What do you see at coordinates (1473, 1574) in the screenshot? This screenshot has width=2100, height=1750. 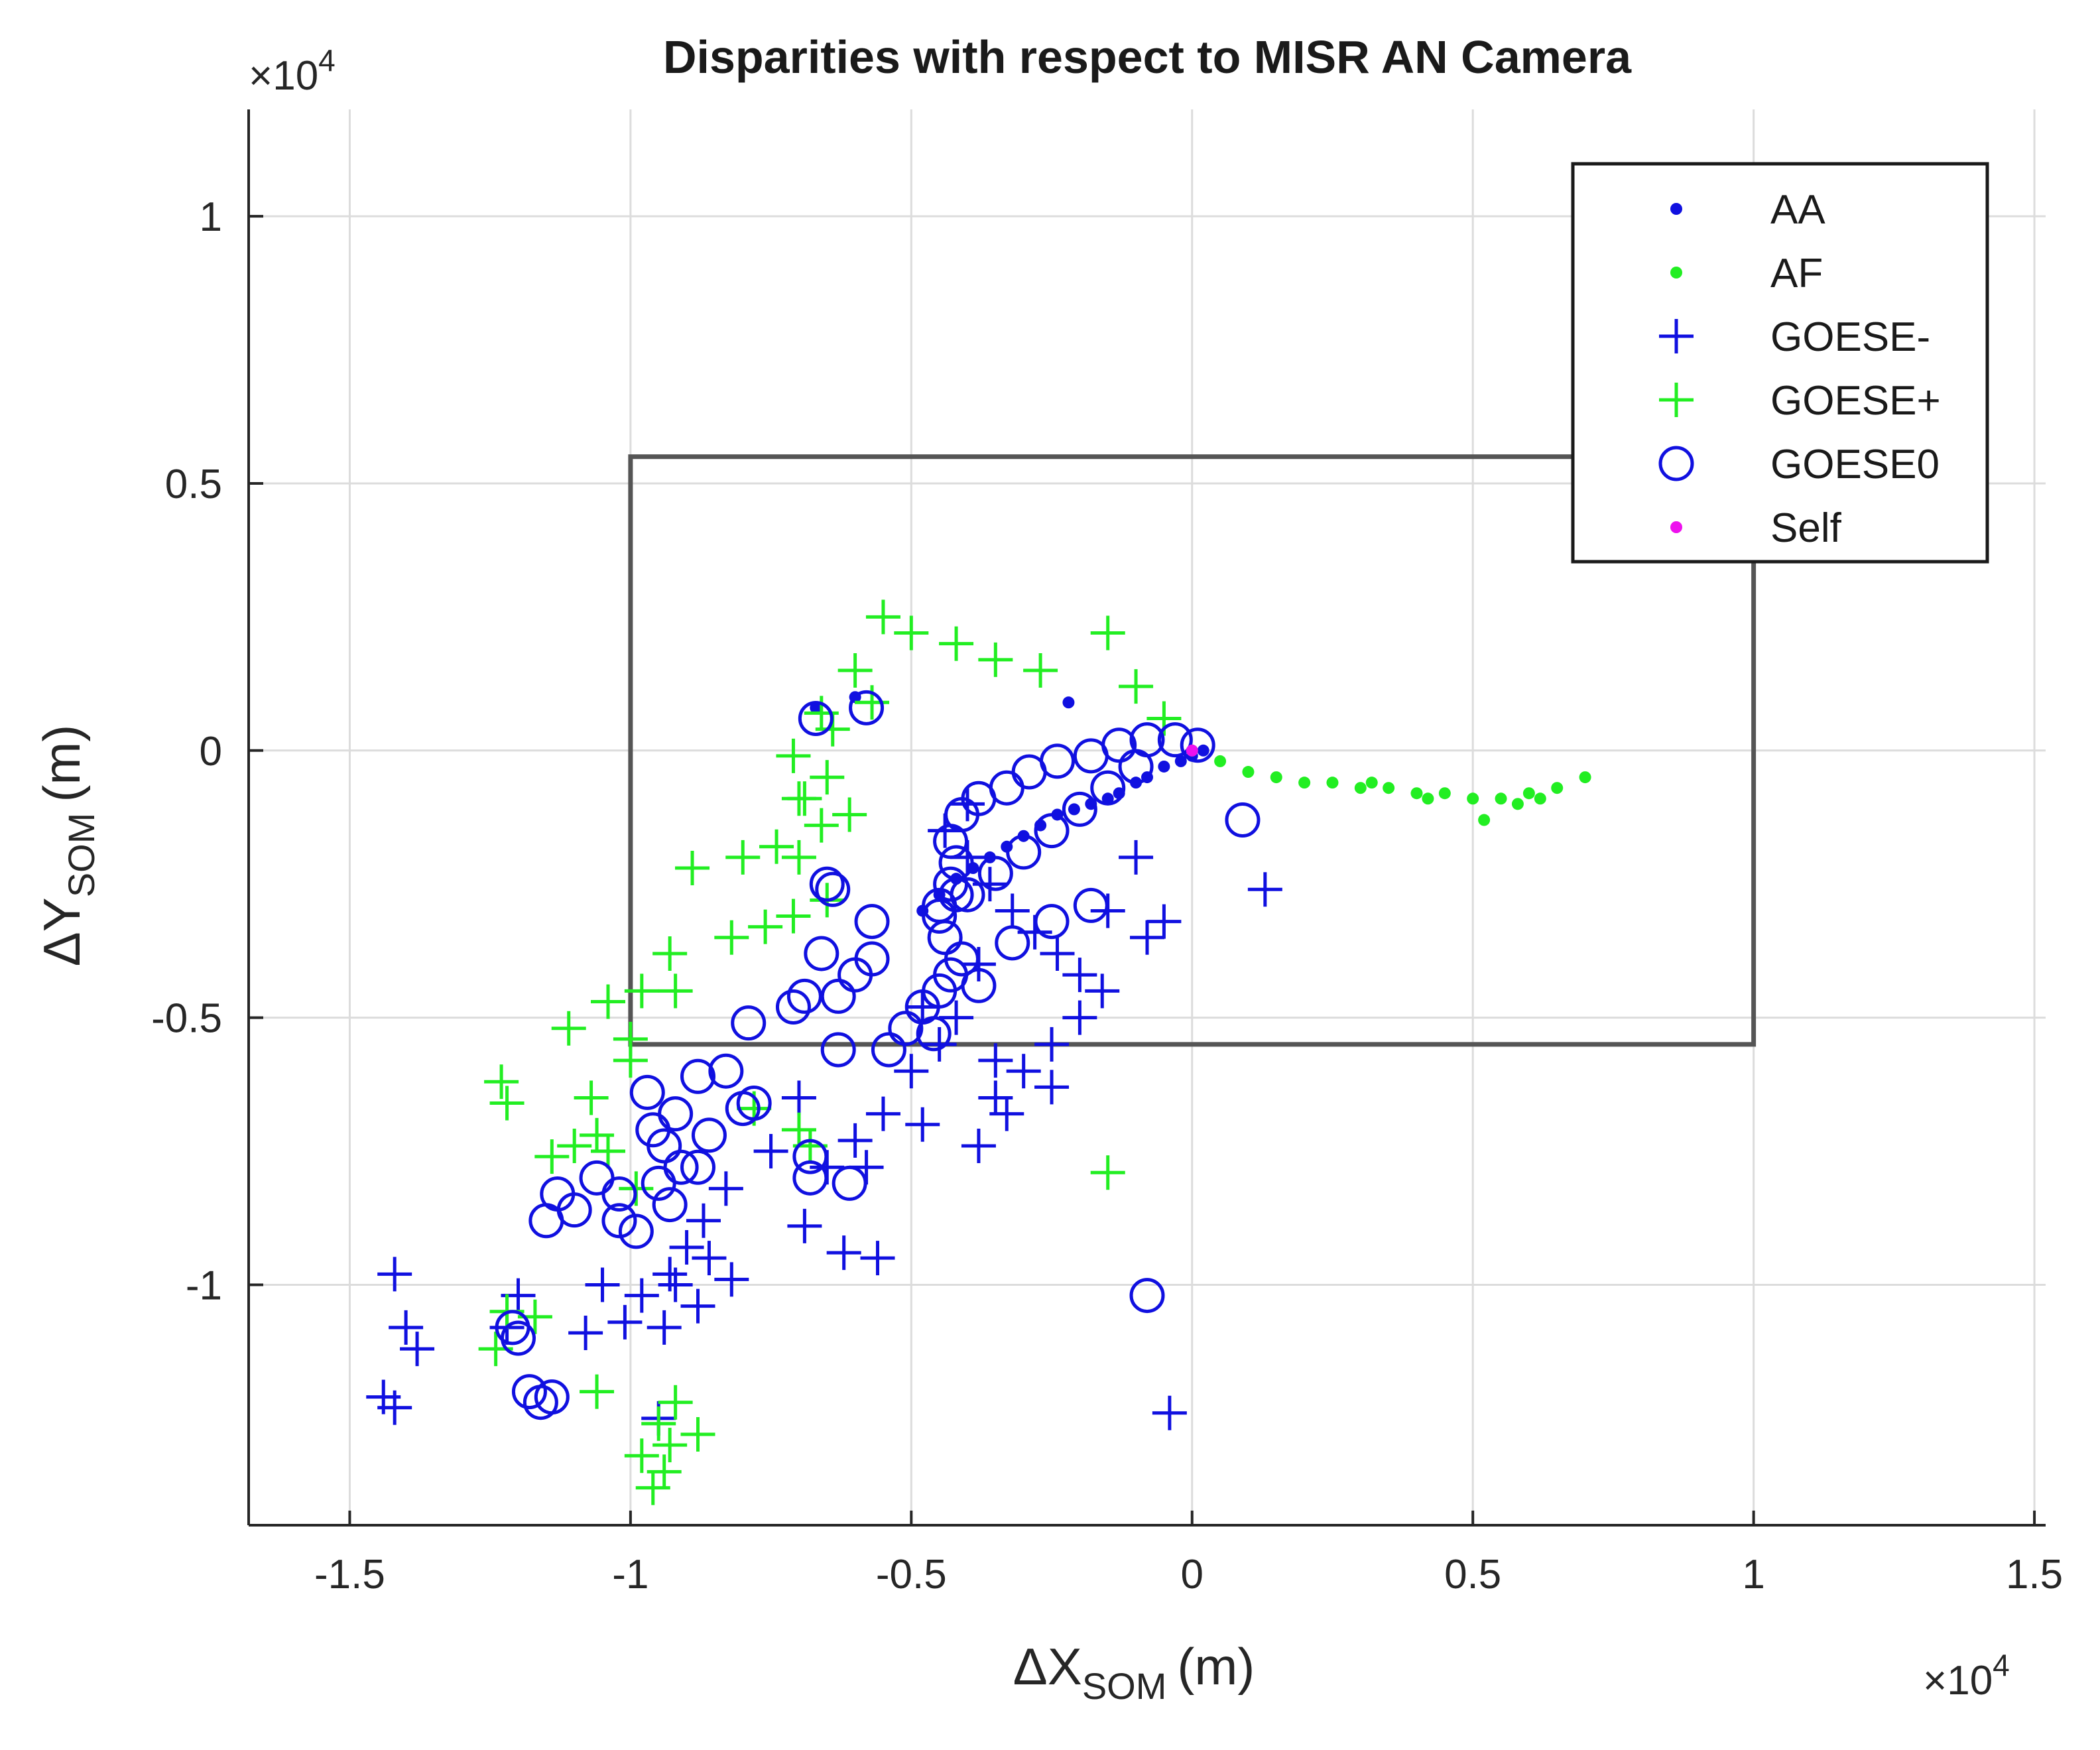 I see `x-tick-label: 0.5` at bounding box center [1473, 1574].